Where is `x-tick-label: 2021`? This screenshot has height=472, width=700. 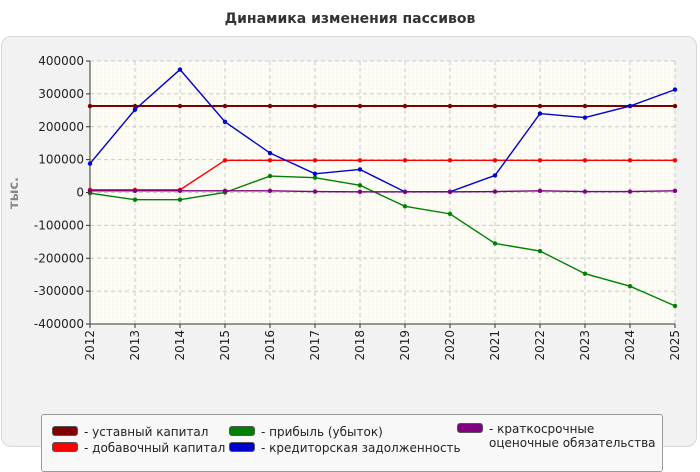
x-tick-label: 2021 is located at coordinates (495, 345).